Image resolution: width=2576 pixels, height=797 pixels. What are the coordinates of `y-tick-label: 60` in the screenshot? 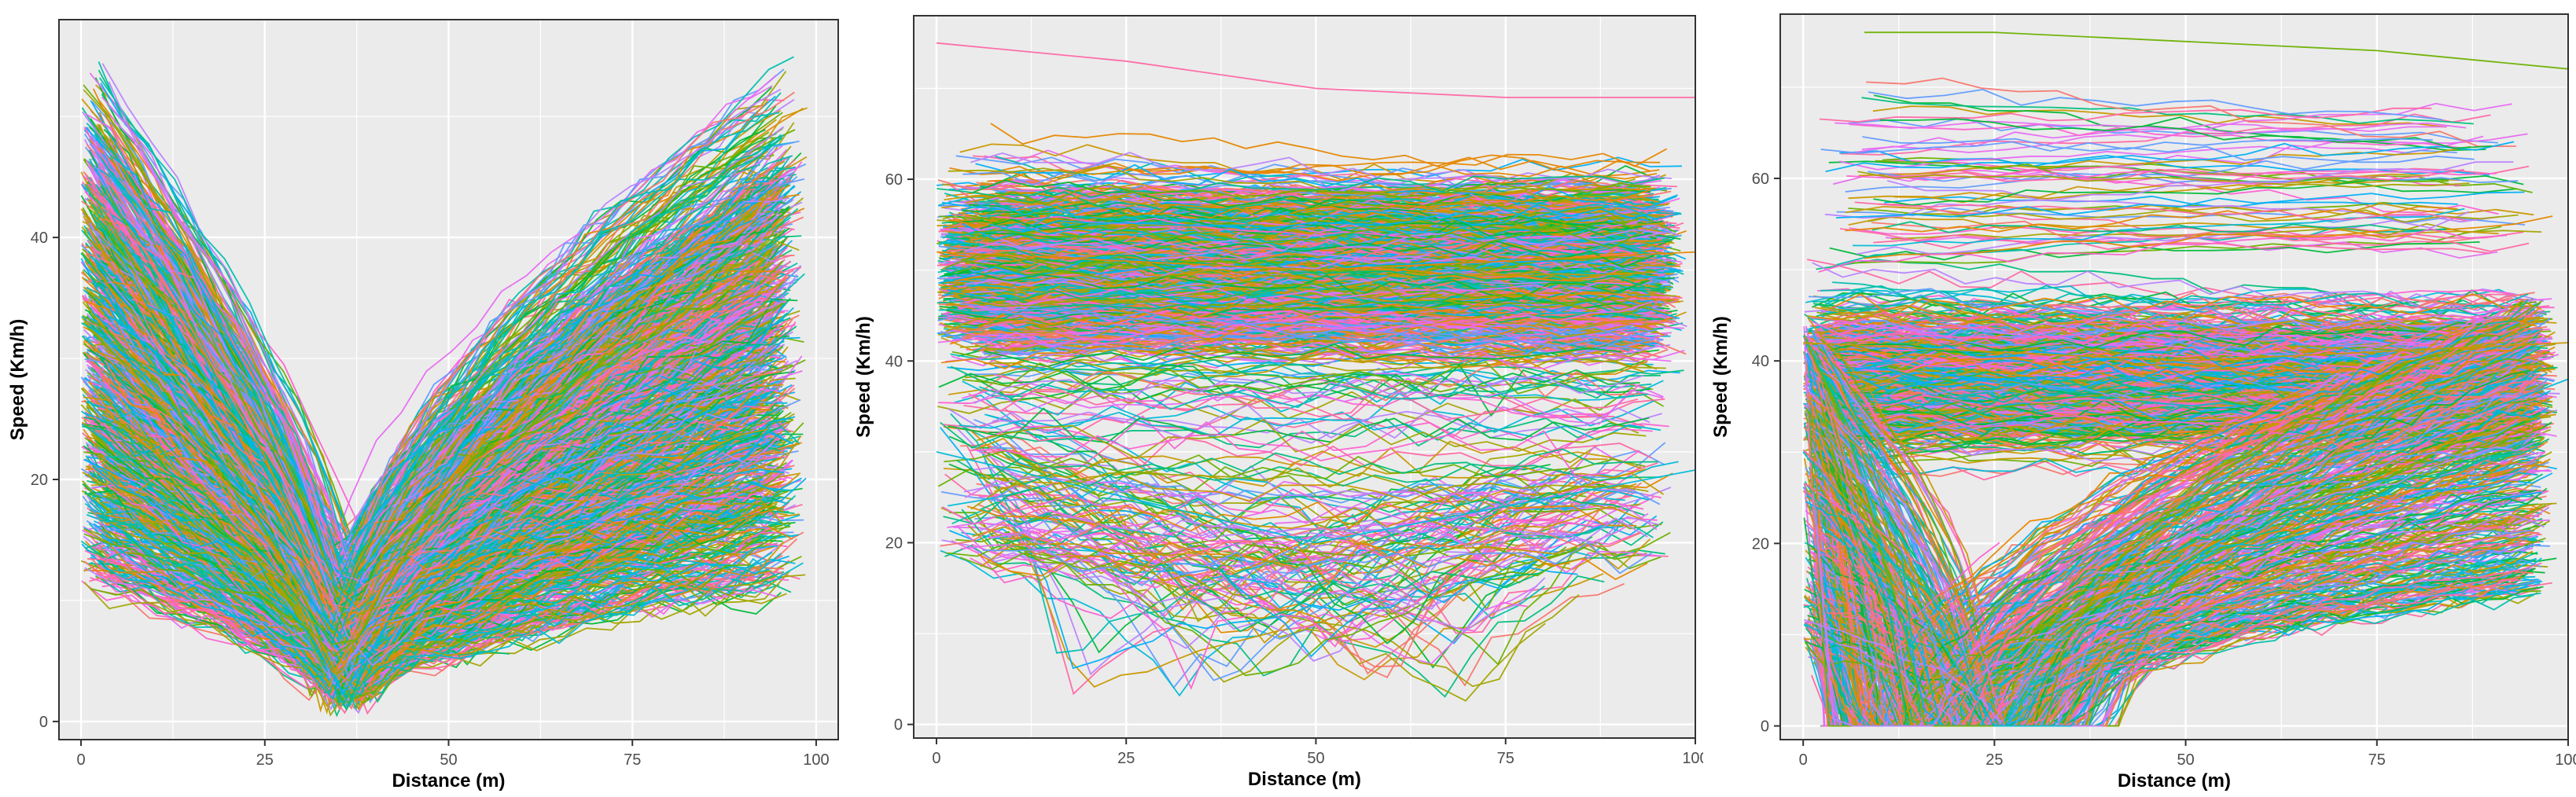 It's located at (1761, 179).